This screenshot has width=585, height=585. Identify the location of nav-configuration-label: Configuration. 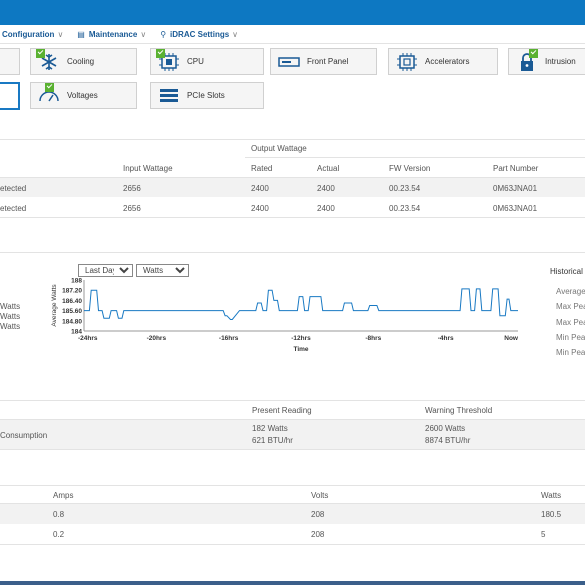
(28, 34).